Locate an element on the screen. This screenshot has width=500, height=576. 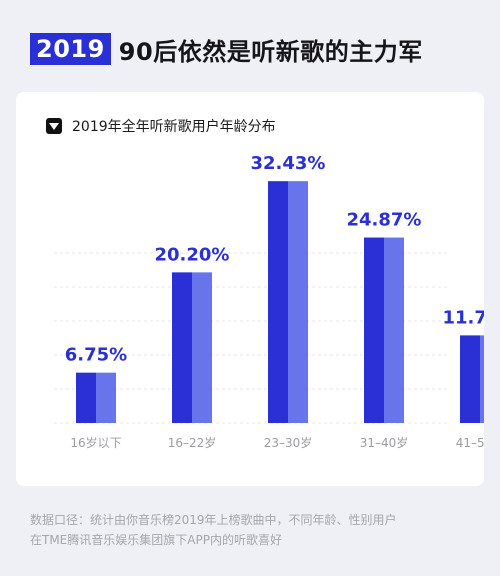
x-tick-label-4: 31–40岁 is located at coordinates (384, 442).